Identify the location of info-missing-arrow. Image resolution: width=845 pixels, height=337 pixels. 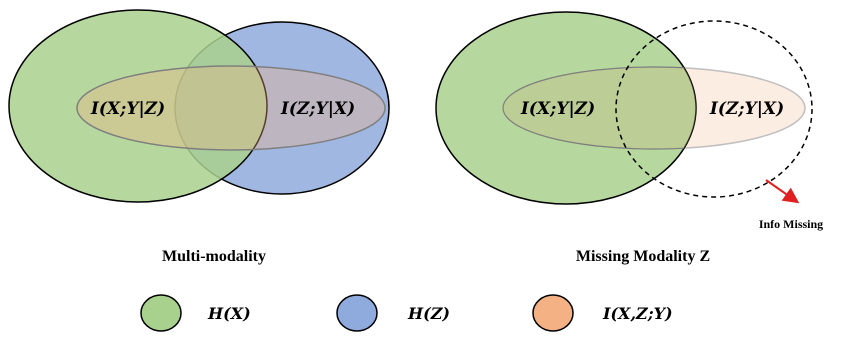
(782, 191).